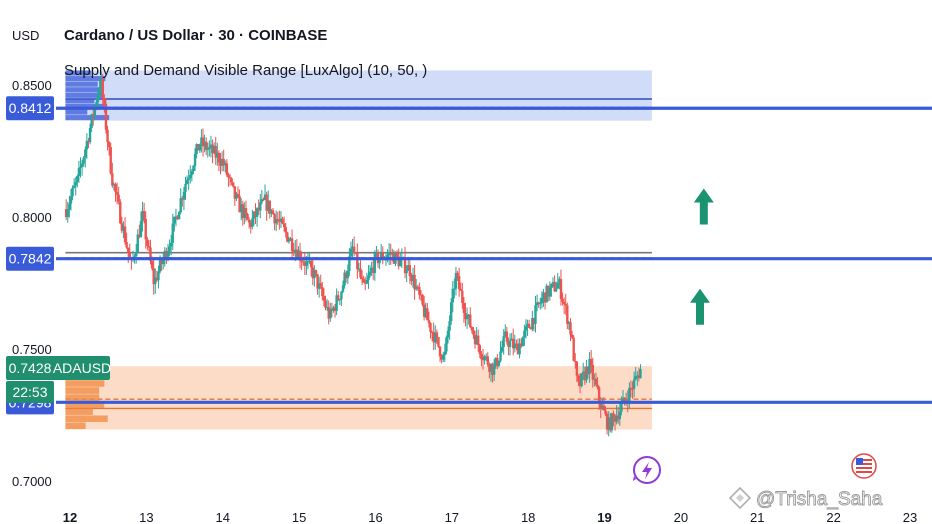 Image resolution: width=932 pixels, height=524 pixels. Describe the element at coordinates (490, 517) in the screenshot. I see `time-axis: 12 13 14 15 16 17 18 19 20 21 22 23` at that location.